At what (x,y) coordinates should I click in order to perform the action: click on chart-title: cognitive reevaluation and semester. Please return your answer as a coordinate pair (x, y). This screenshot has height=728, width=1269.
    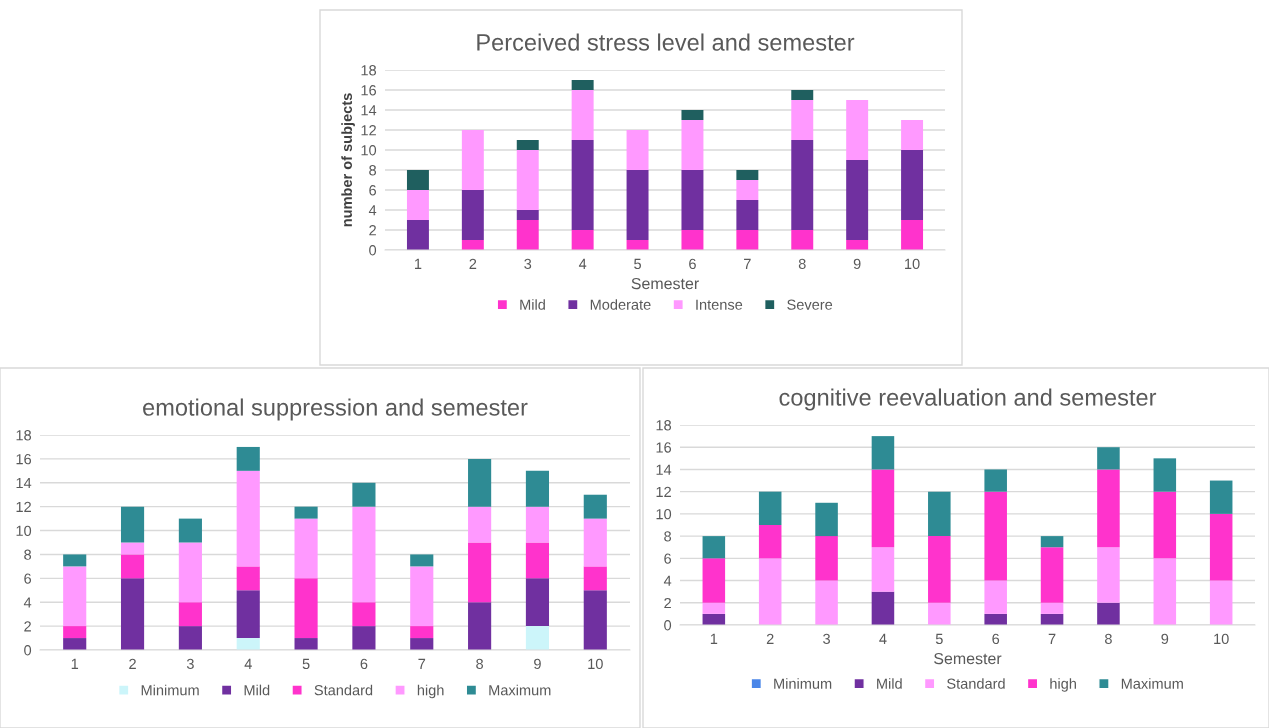
    Looking at the image, I should click on (968, 399).